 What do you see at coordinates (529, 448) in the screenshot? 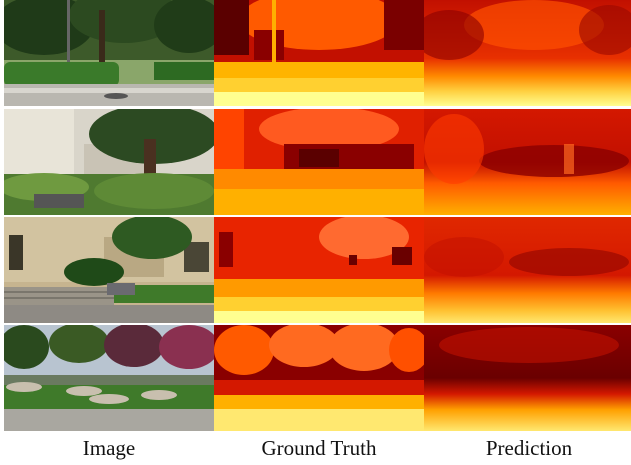
I see `column-label-prediction: Prediction` at bounding box center [529, 448].